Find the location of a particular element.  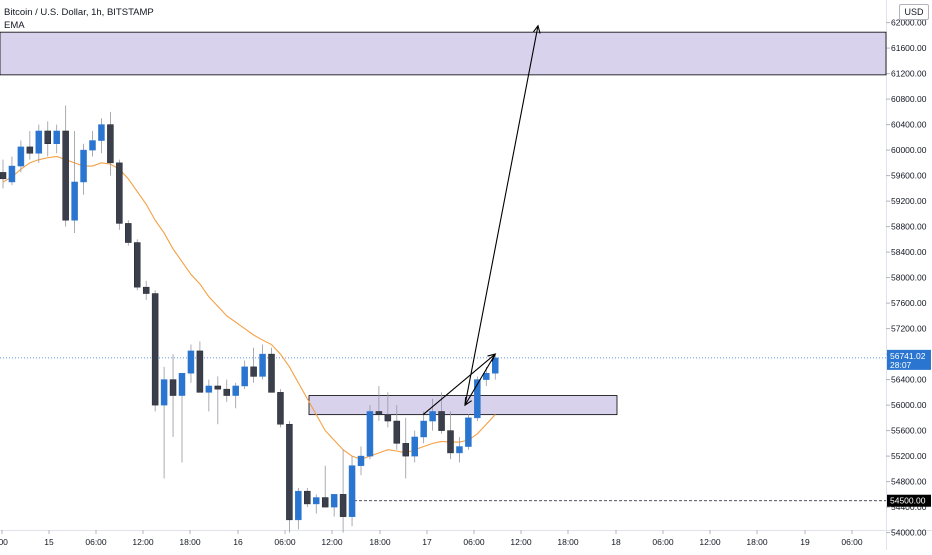

y-tick-label: 56400.00 is located at coordinates (909, 380).